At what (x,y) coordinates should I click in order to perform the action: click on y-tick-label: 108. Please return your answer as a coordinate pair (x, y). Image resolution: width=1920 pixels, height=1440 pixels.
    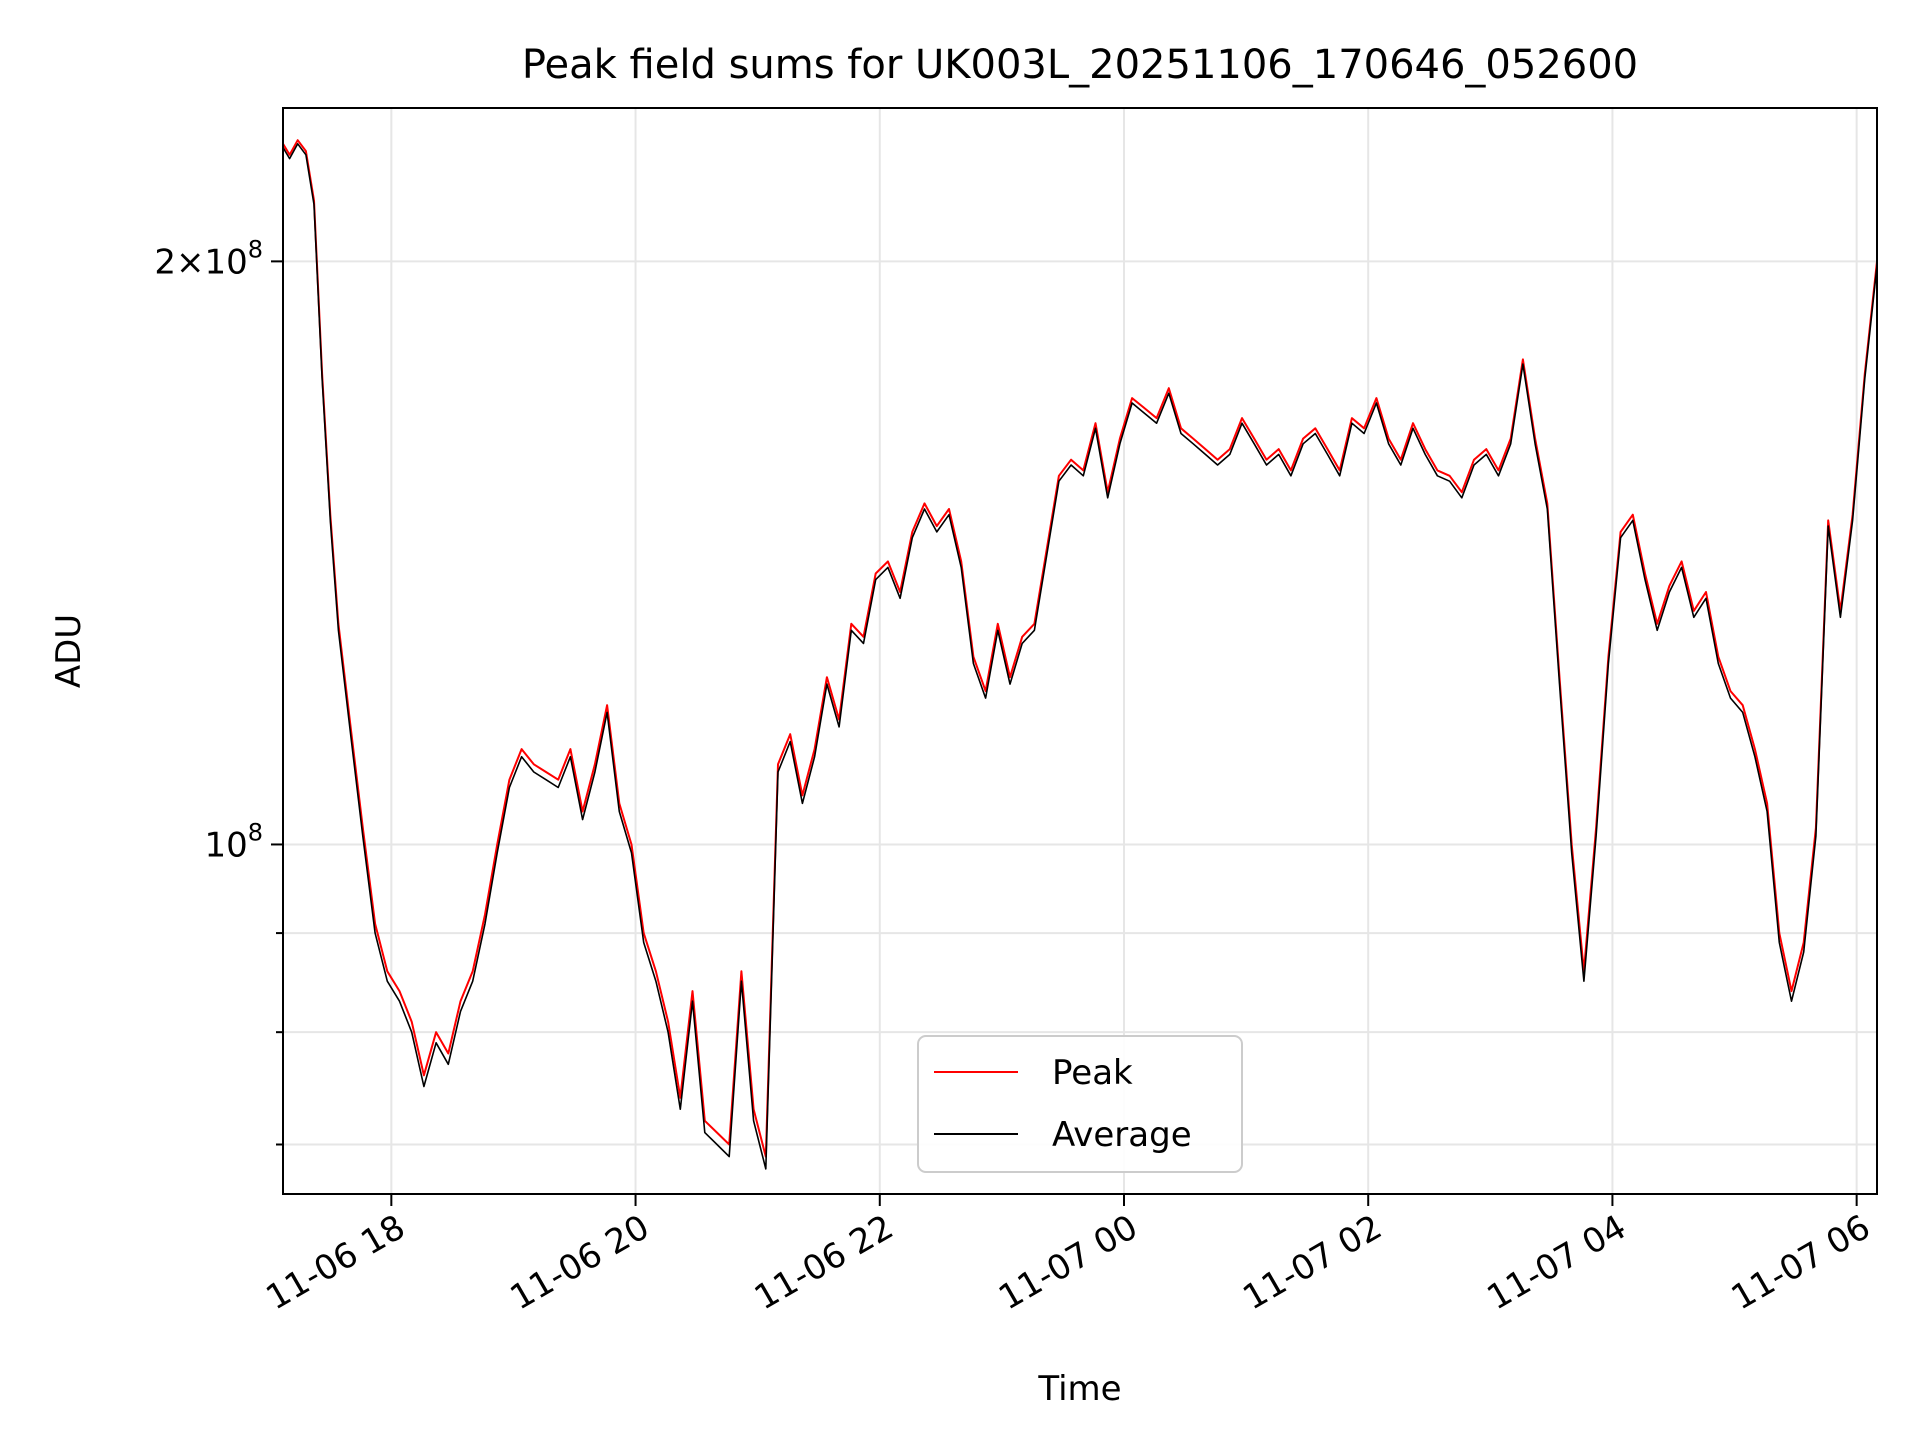
    Looking at the image, I should click on (233, 841).